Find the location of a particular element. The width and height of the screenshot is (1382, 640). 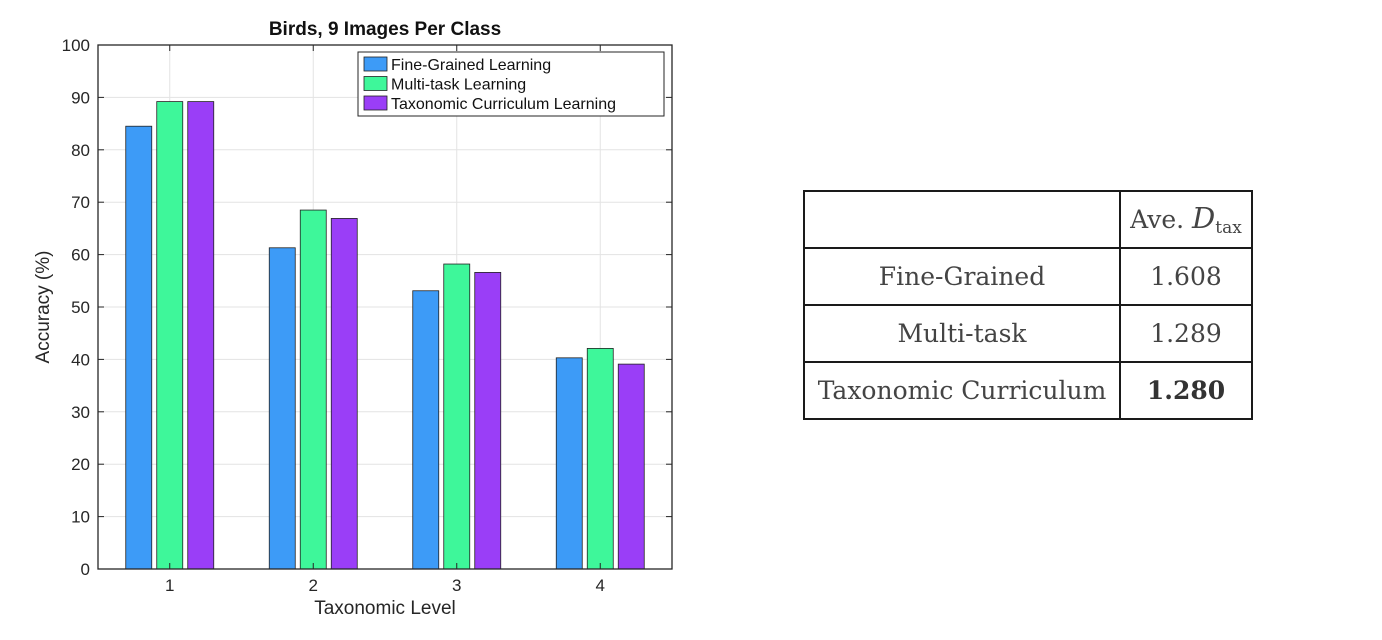

header-symbol: D is located at coordinates (1204, 218).